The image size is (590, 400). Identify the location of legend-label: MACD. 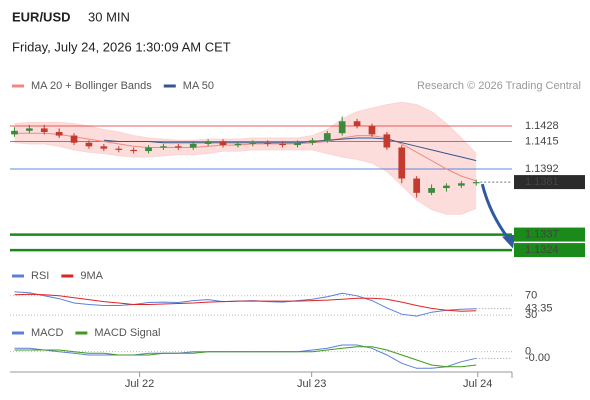
(47, 333).